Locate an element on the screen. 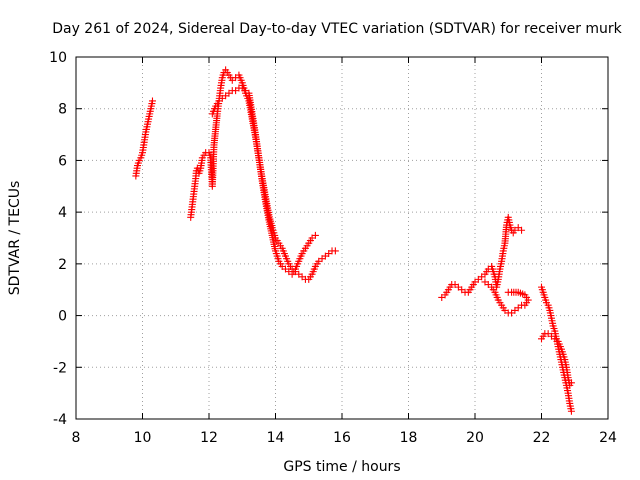 The image size is (640, 480). x-tick-labels: 8 10 12 14 16 18 20 22 24 is located at coordinates (344, 438).